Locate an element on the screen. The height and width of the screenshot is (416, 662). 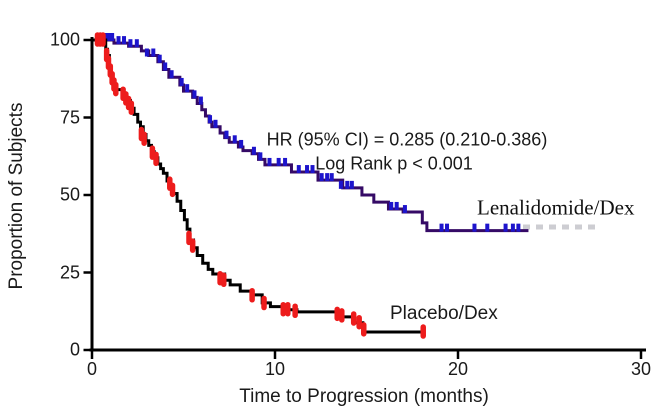
y-axis-title: Proportion of Subjects is located at coordinates (16, 196).